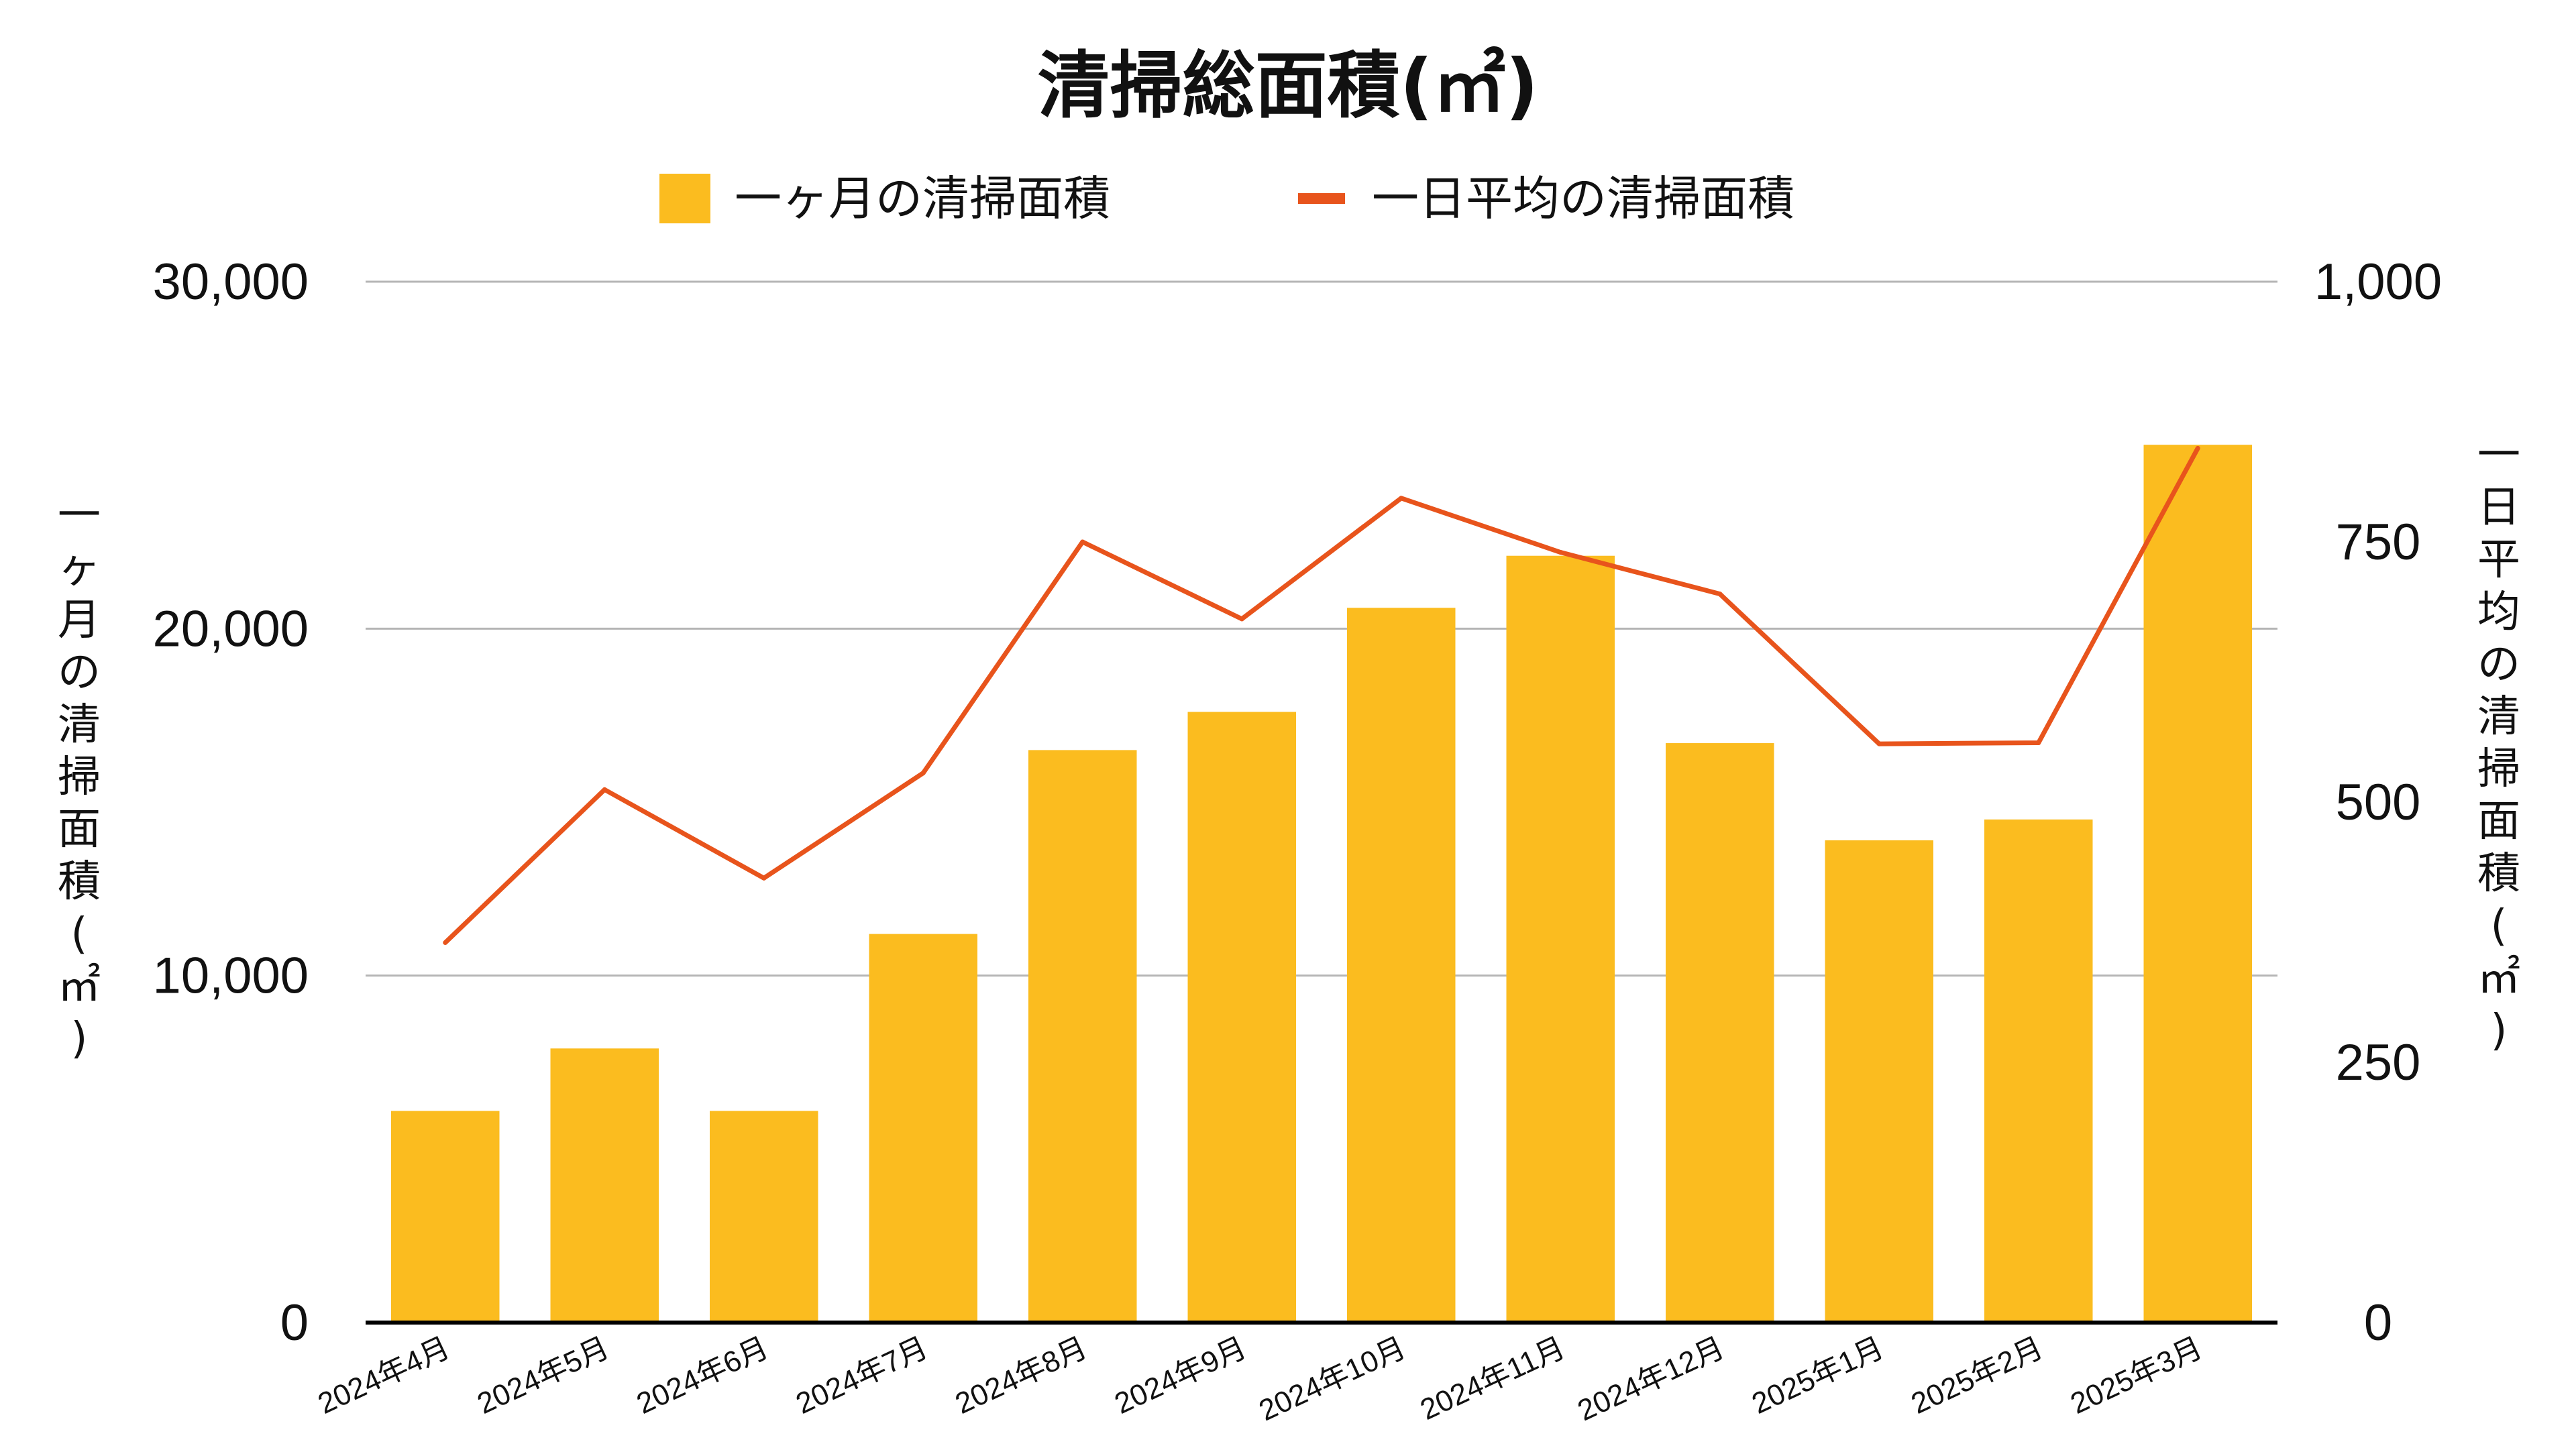 The height and width of the screenshot is (1452, 2576). What do you see at coordinates (231, 282) in the screenshot?
I see `left-tick-label: 30,000` at bounding box center [231, 282].